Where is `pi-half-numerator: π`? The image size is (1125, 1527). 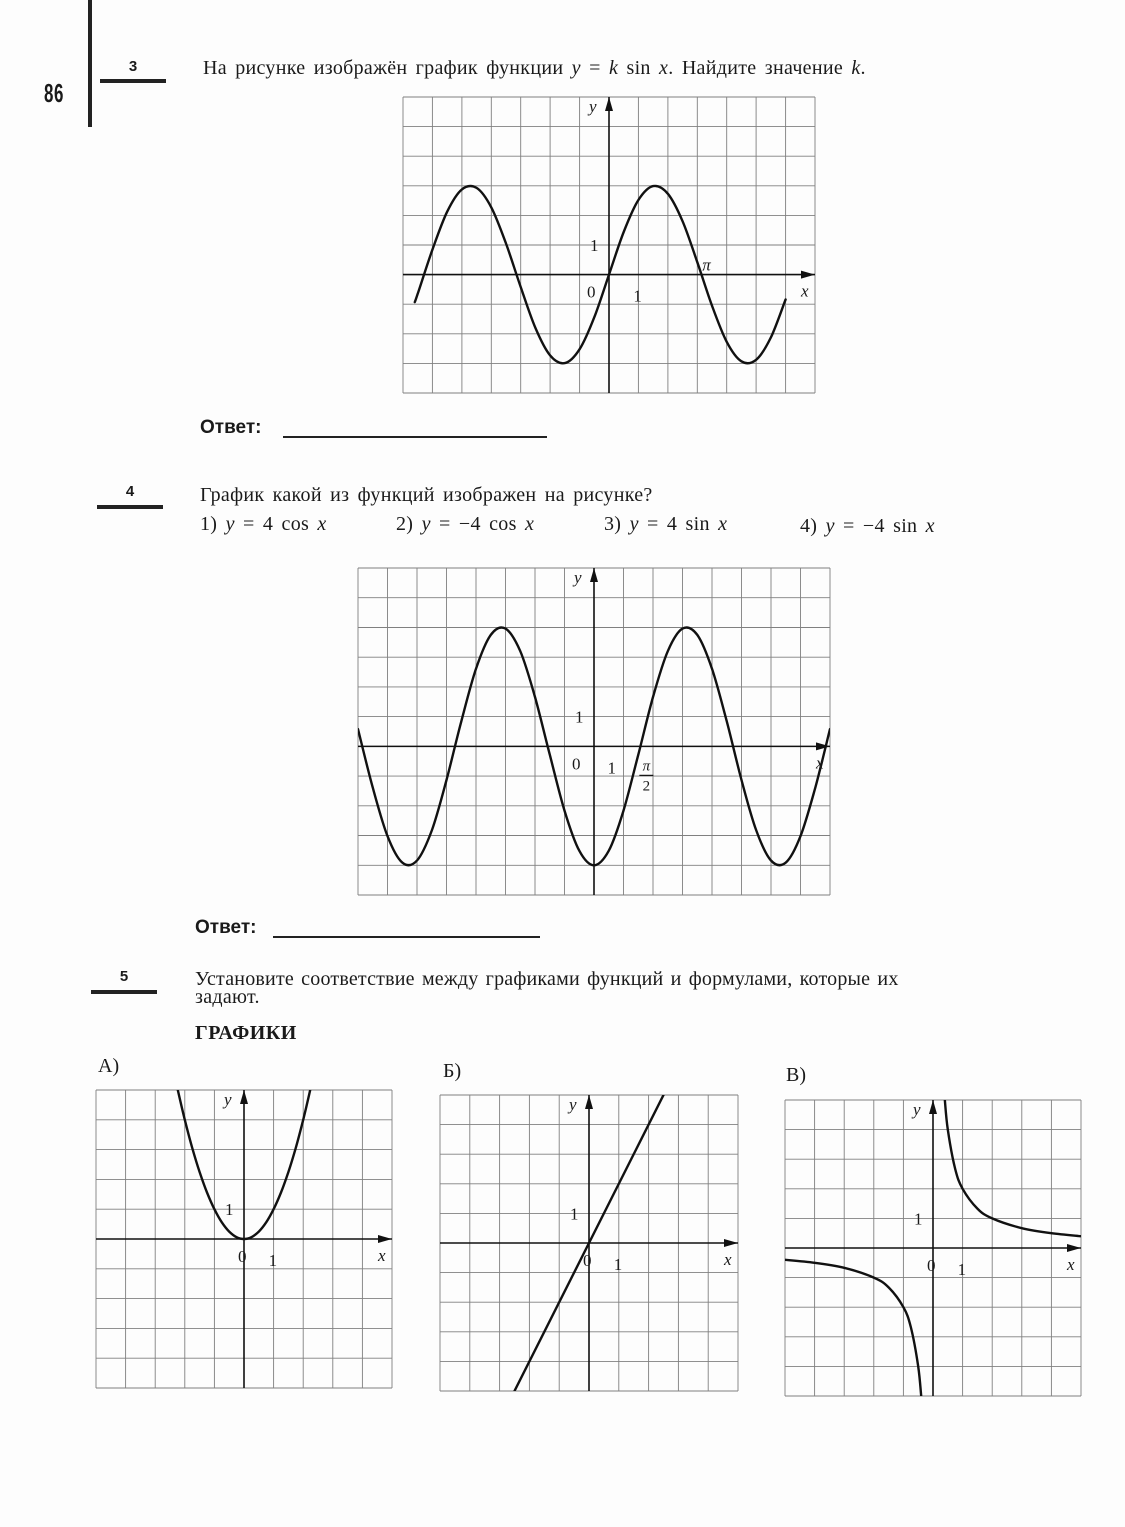
pi-half-numerator: π is located at coordinates (647, 766).